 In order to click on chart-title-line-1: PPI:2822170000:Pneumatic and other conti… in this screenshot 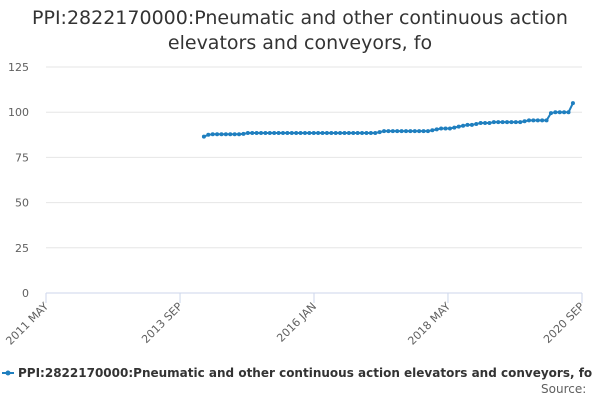, I will do `click(300, 18)`.